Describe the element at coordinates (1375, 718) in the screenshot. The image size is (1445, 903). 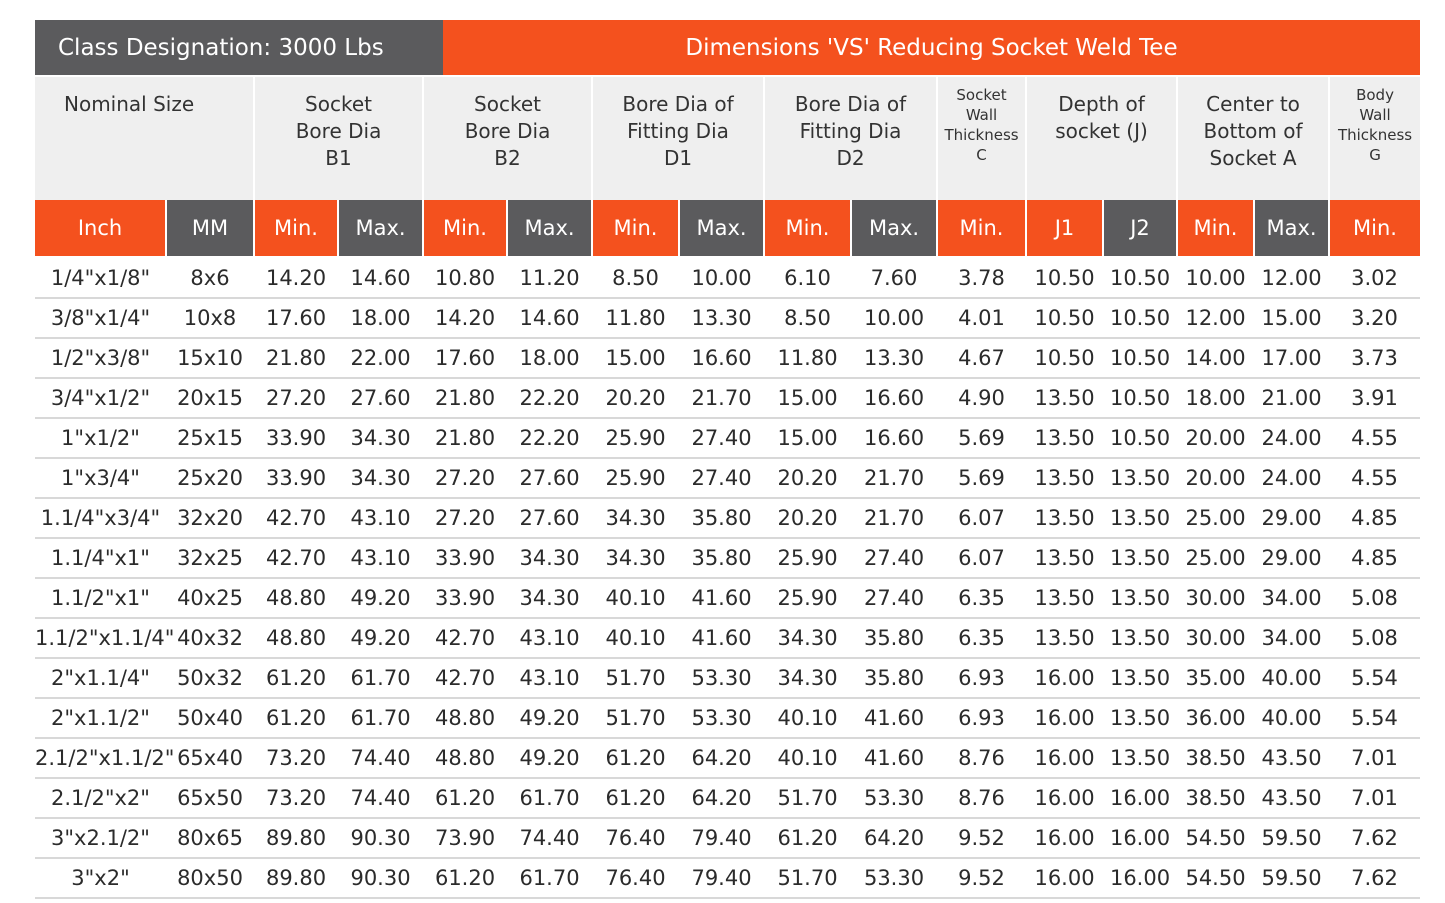
I see `table-cell: 5.54` at that location.